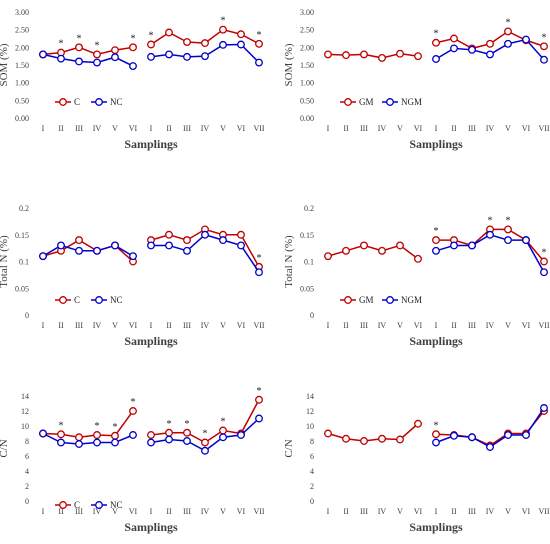 The image size is (550, 544). Describe the element at coordinates (366, 102) in the screenshot. I see `legend-label: GM` at that location.